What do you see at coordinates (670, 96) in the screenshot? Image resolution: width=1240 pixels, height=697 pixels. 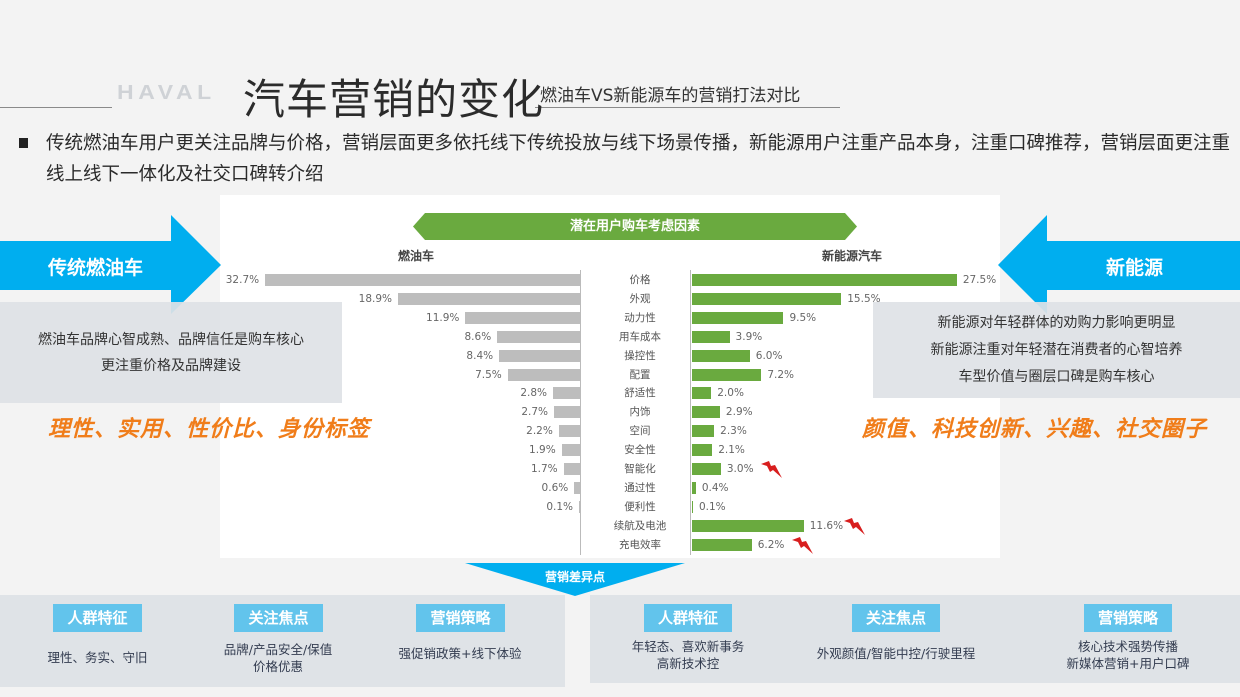 I see `page-subtitle: 燃油车VS新能源车的营销打法对比` at bounding box center [670, 96].